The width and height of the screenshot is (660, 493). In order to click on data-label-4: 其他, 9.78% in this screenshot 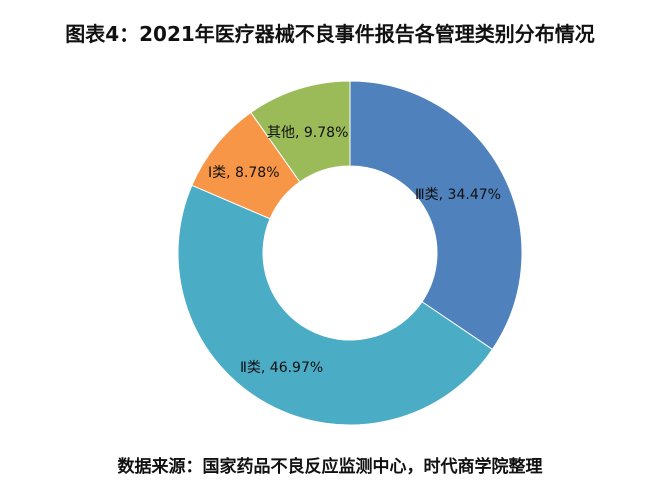, I will do `click(307, 133)`.